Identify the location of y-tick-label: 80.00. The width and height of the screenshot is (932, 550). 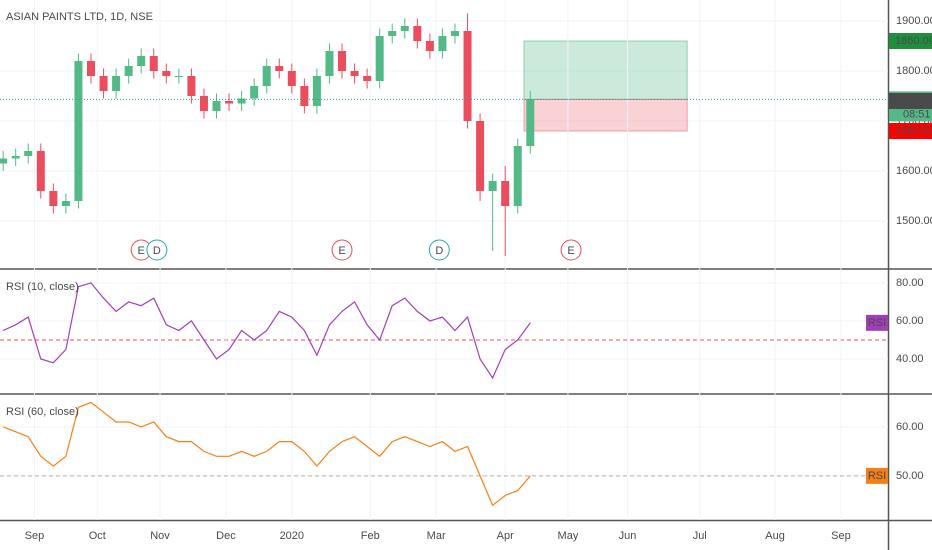
(910, 283).